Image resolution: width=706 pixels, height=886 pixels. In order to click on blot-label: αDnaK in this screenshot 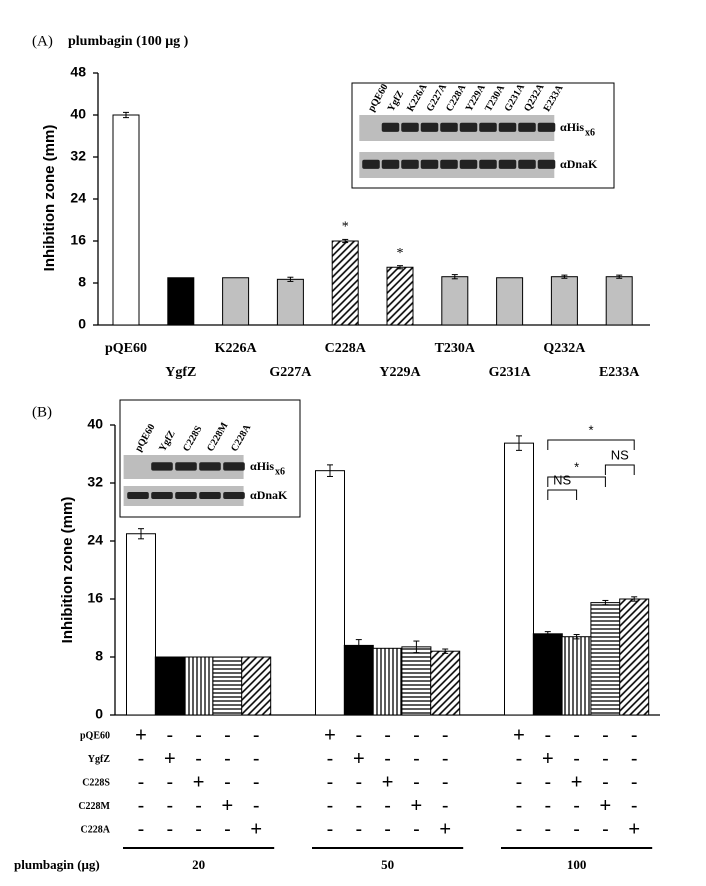, I will do `click(579, 164)`.